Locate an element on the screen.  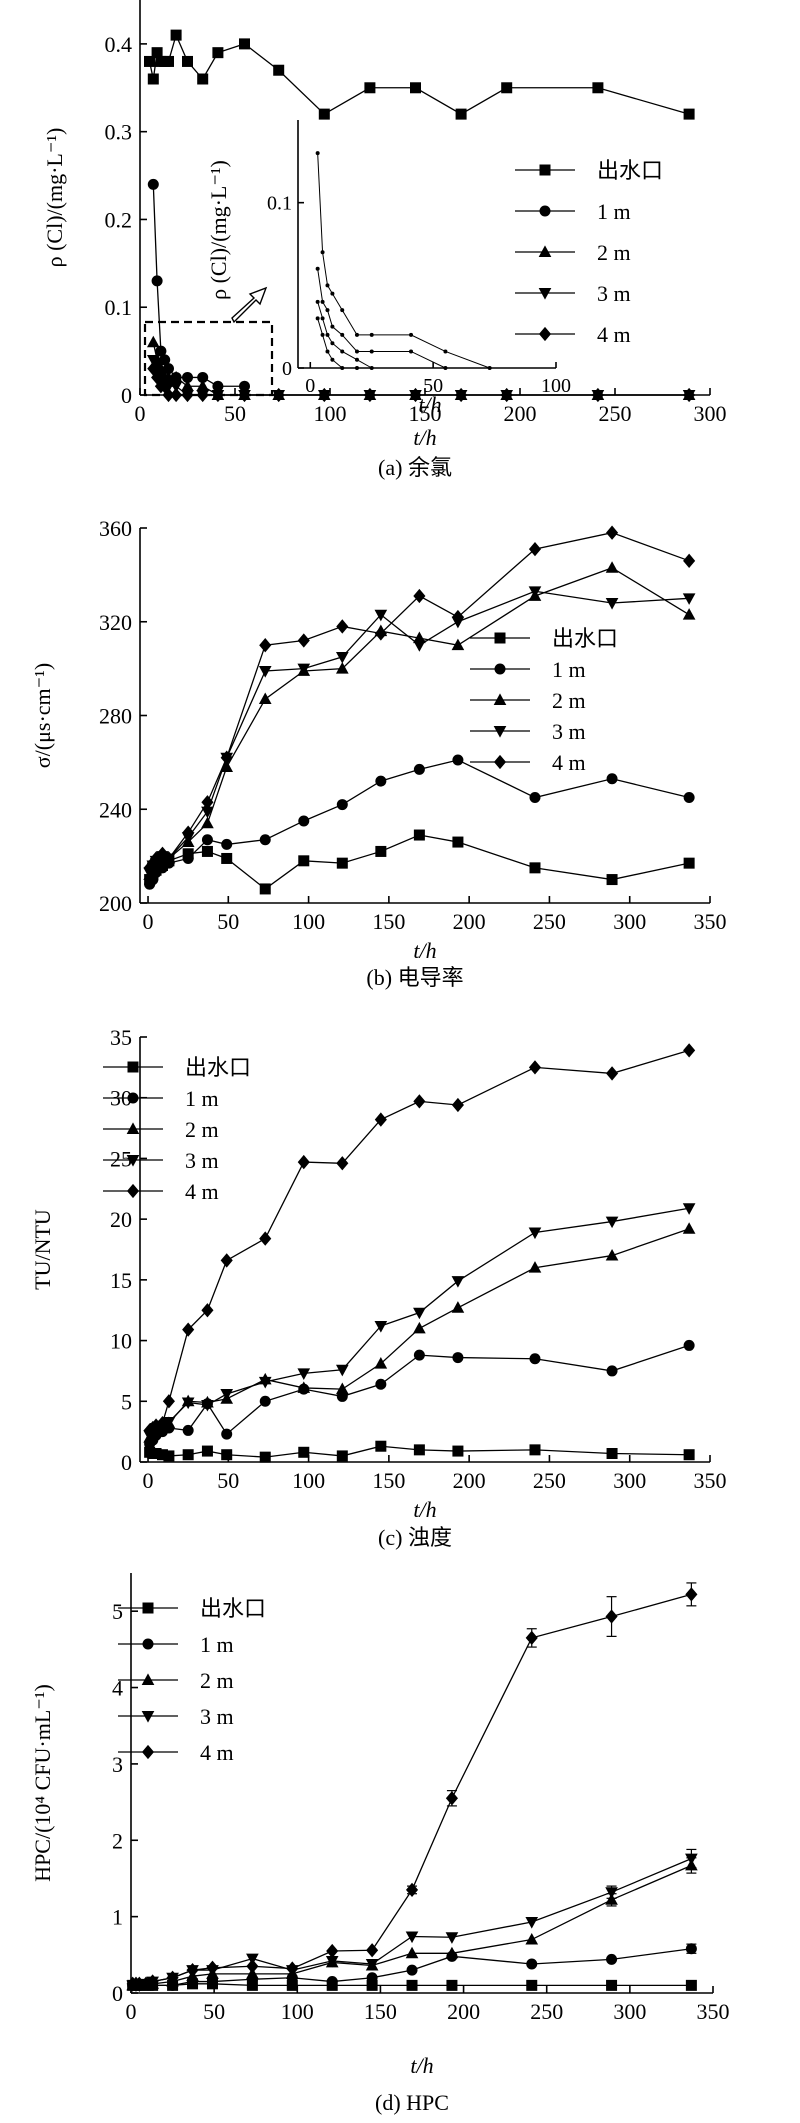
inset-series-2 m is located at coordinates (381, 318).